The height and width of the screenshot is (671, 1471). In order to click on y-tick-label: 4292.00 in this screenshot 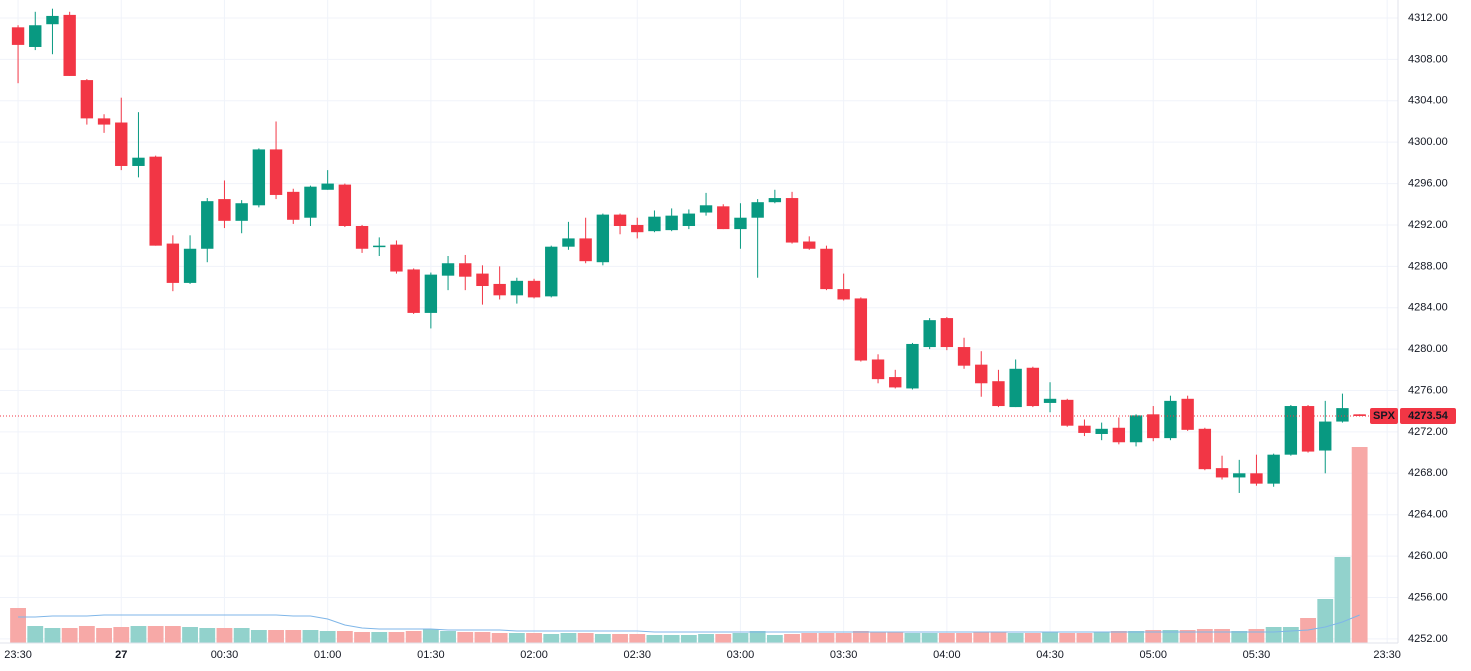, I will do `click(1428, 225)`.